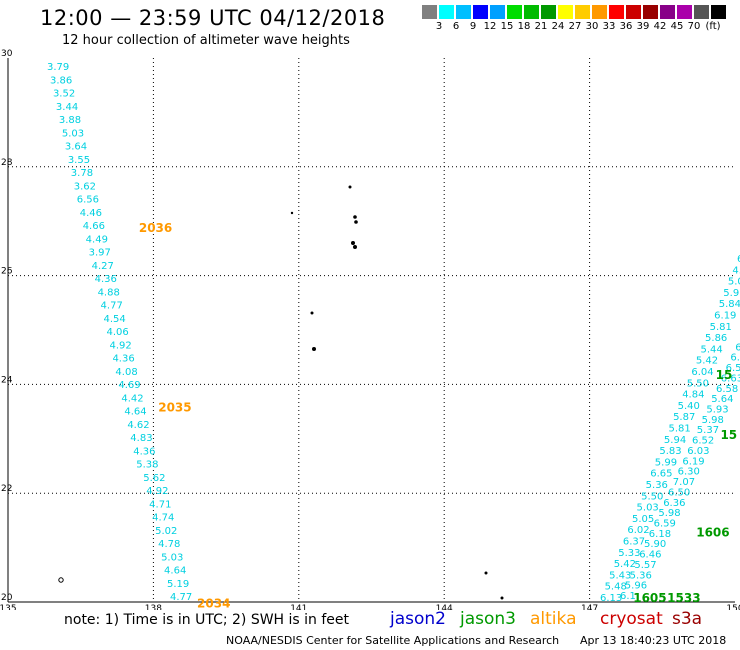 The width and height of the screenshot is (740, 650). I want to click on wave-height-value: 6.27, so click(735, 358).